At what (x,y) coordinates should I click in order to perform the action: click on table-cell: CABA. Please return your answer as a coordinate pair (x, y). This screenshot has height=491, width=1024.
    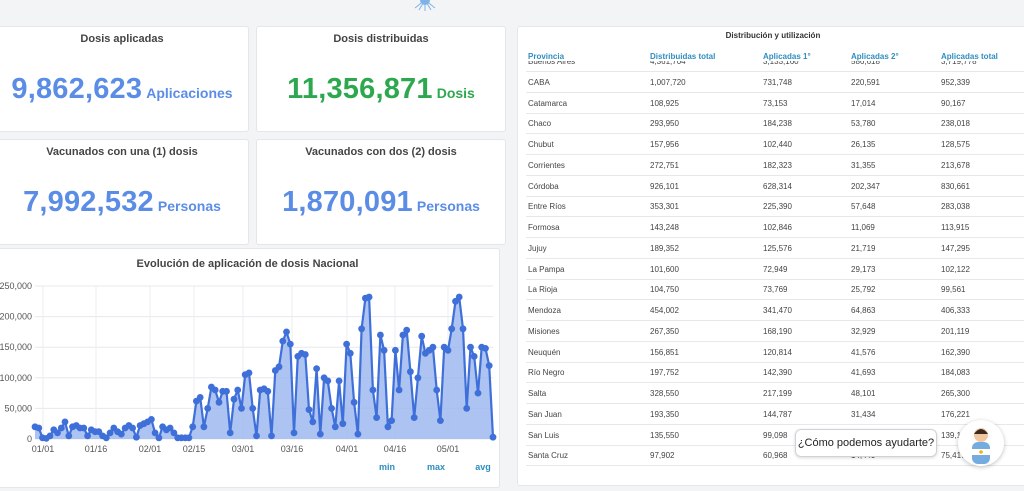
    Looking at the image, I should click on (539, 82).